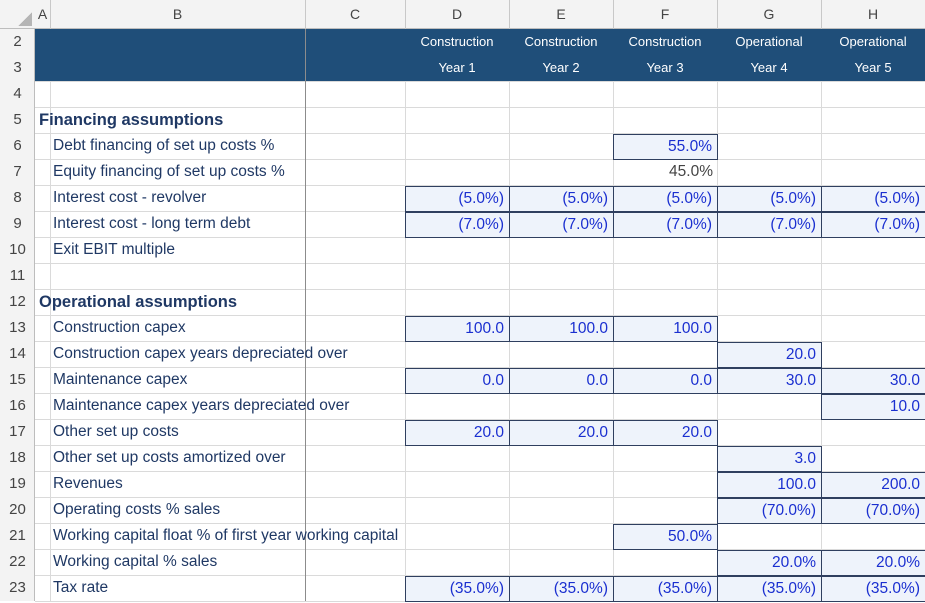 This screenshot has width=925, height=603. Describe the element at coordinates (116, 431) in the screenshot. I see `row-label: Other set up costs` at that location.